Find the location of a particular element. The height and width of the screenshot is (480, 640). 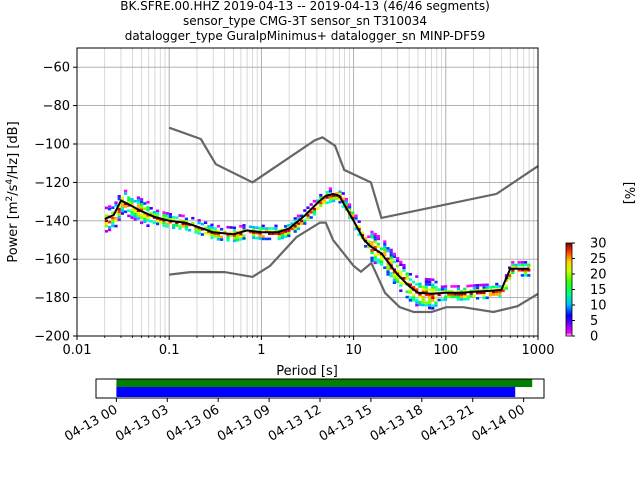

time-tick-label: 04-13 21 is located at coordinates (448, 423).